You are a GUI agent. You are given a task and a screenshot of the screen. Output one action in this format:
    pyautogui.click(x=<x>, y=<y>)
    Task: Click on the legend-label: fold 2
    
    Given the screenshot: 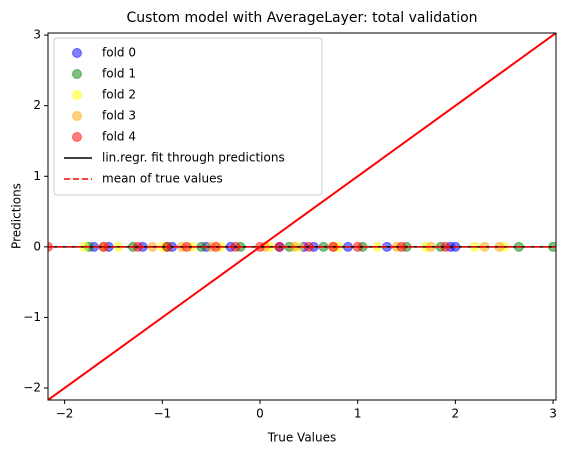 What is the action you would take?
    pyautogui.click(x=119, y=95)
    